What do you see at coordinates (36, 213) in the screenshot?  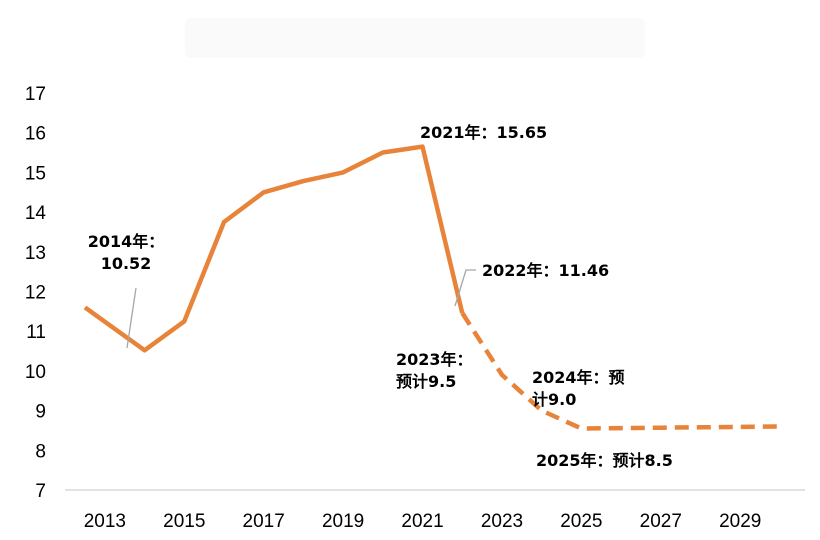 I see `y-tick-label: 14` at bounding box center [36, 213].